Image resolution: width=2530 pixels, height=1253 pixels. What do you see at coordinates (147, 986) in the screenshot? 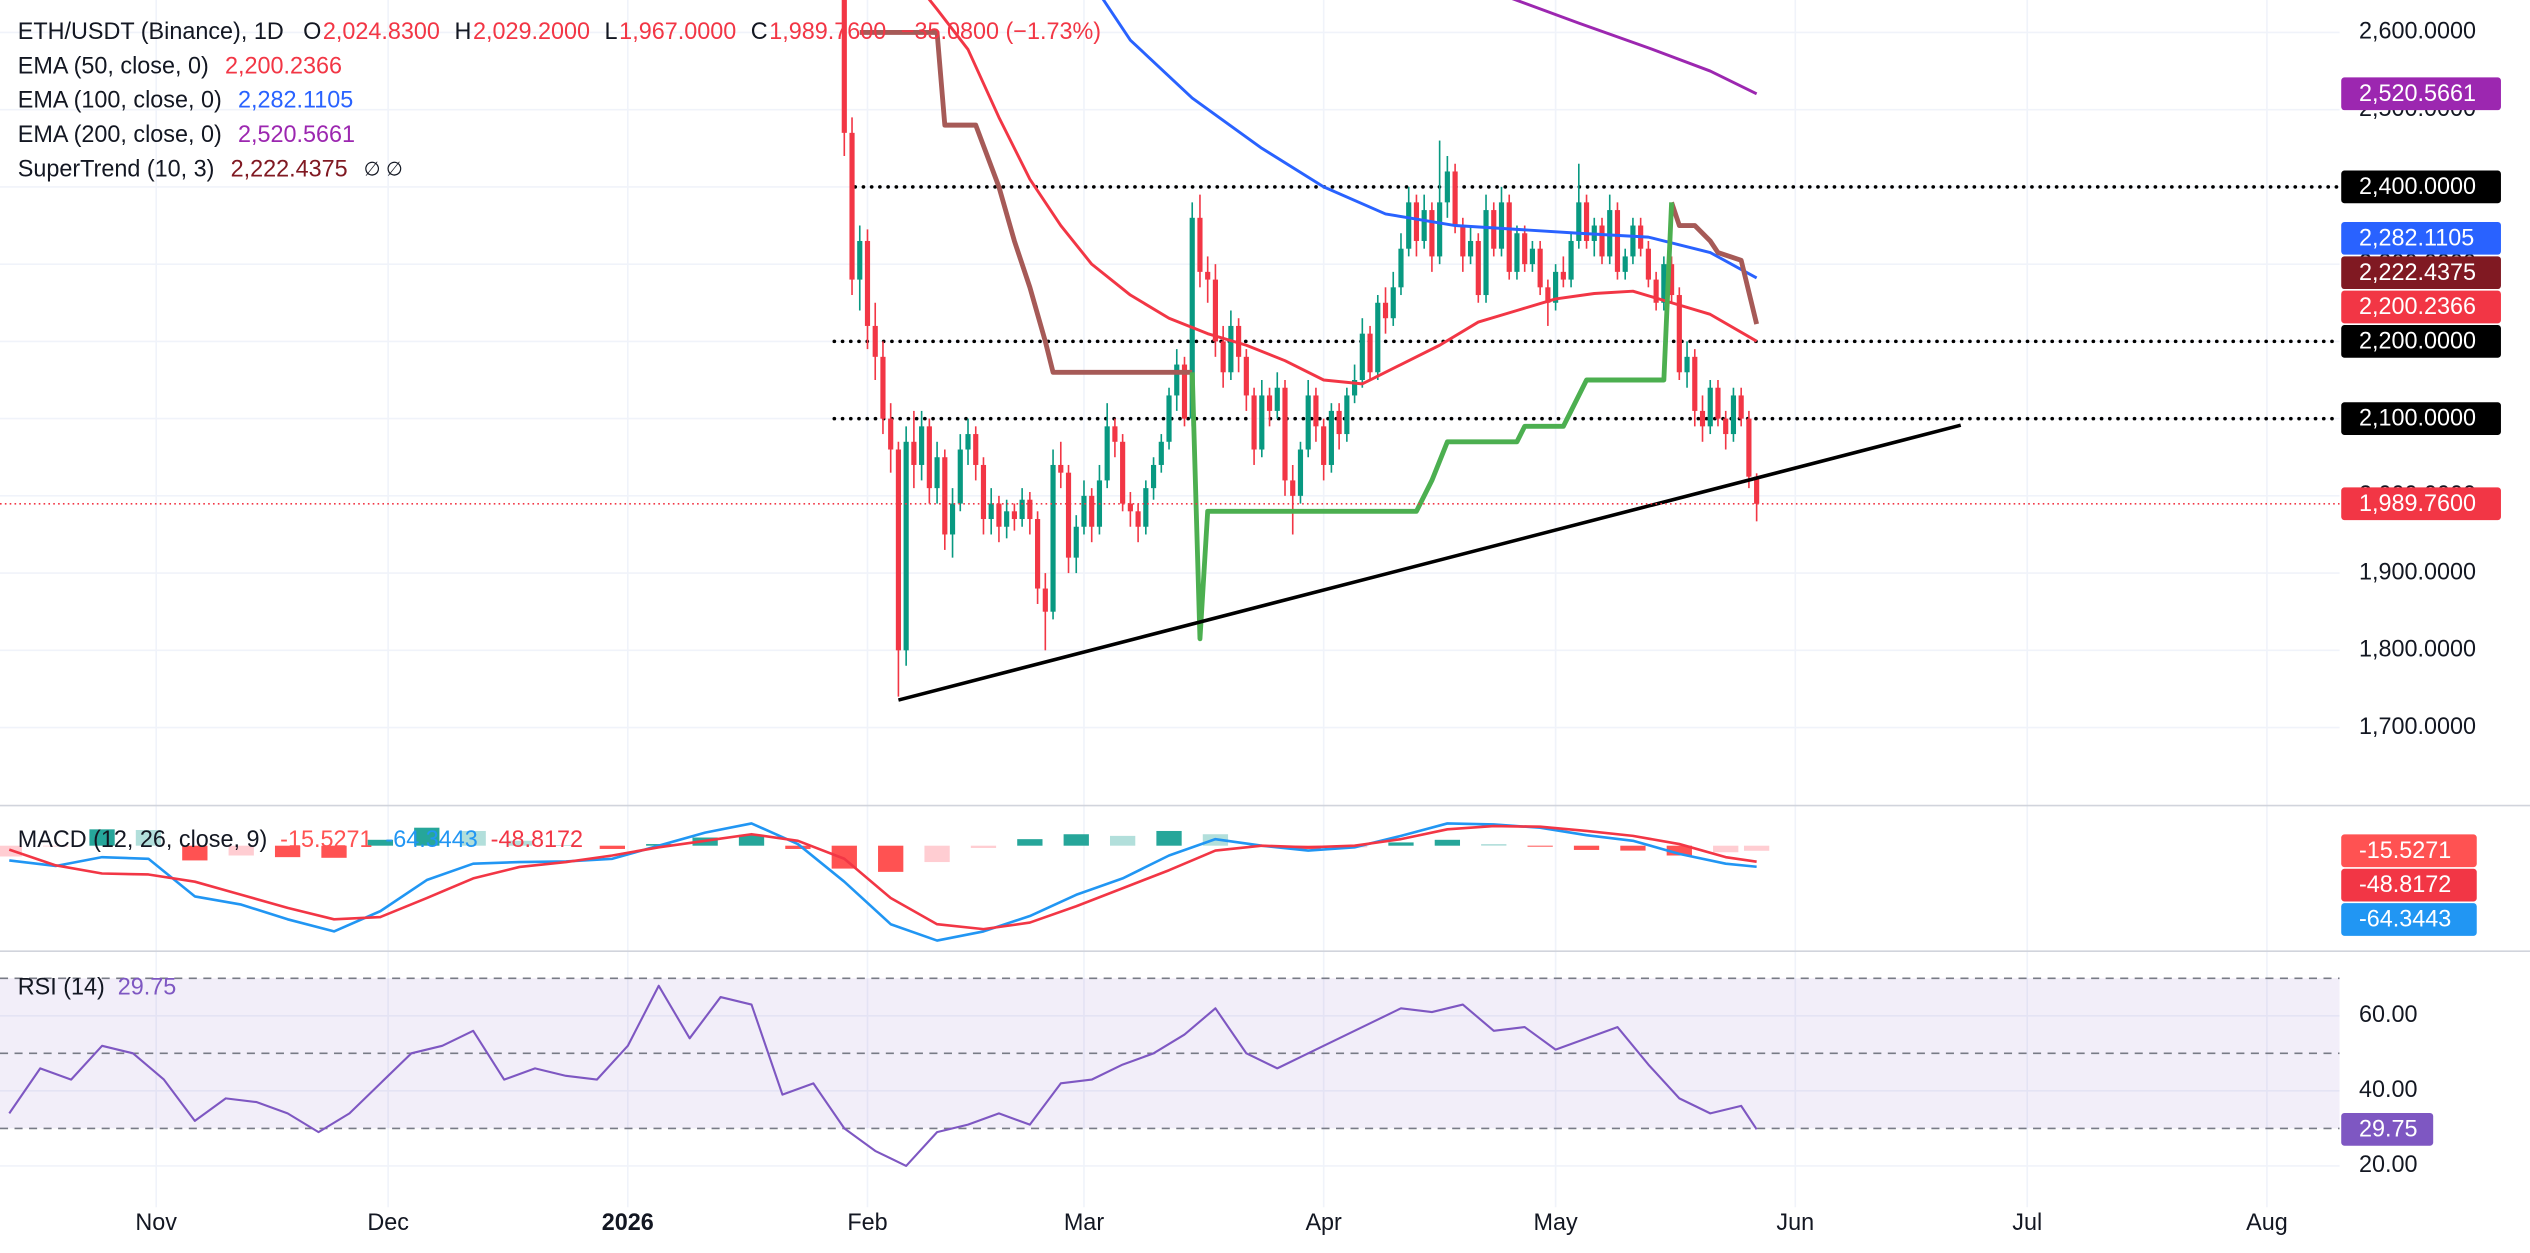
I see `rsi-value: 29.75` at bounding box center [147, 986].